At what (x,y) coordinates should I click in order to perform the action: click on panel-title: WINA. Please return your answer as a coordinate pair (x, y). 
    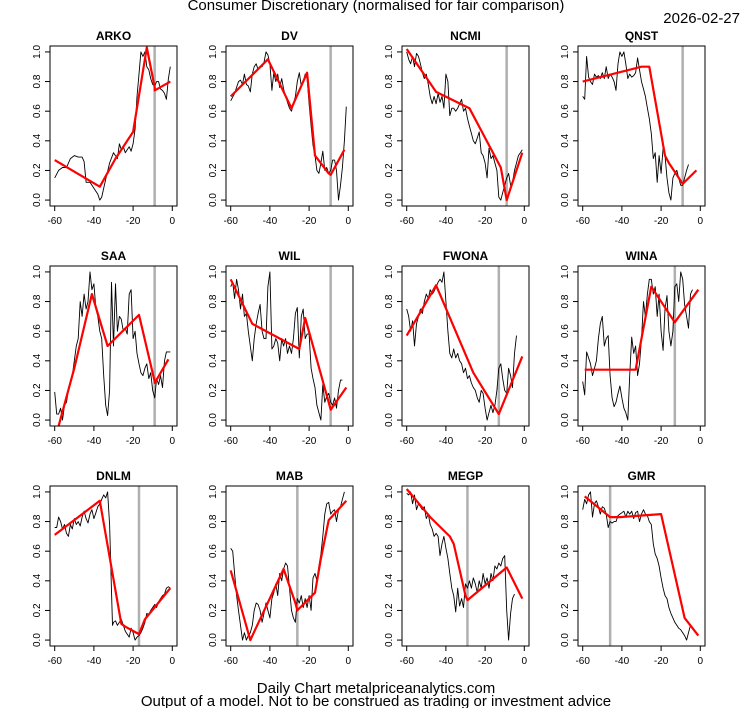
    Looking at the image, I should click on (642, 256).